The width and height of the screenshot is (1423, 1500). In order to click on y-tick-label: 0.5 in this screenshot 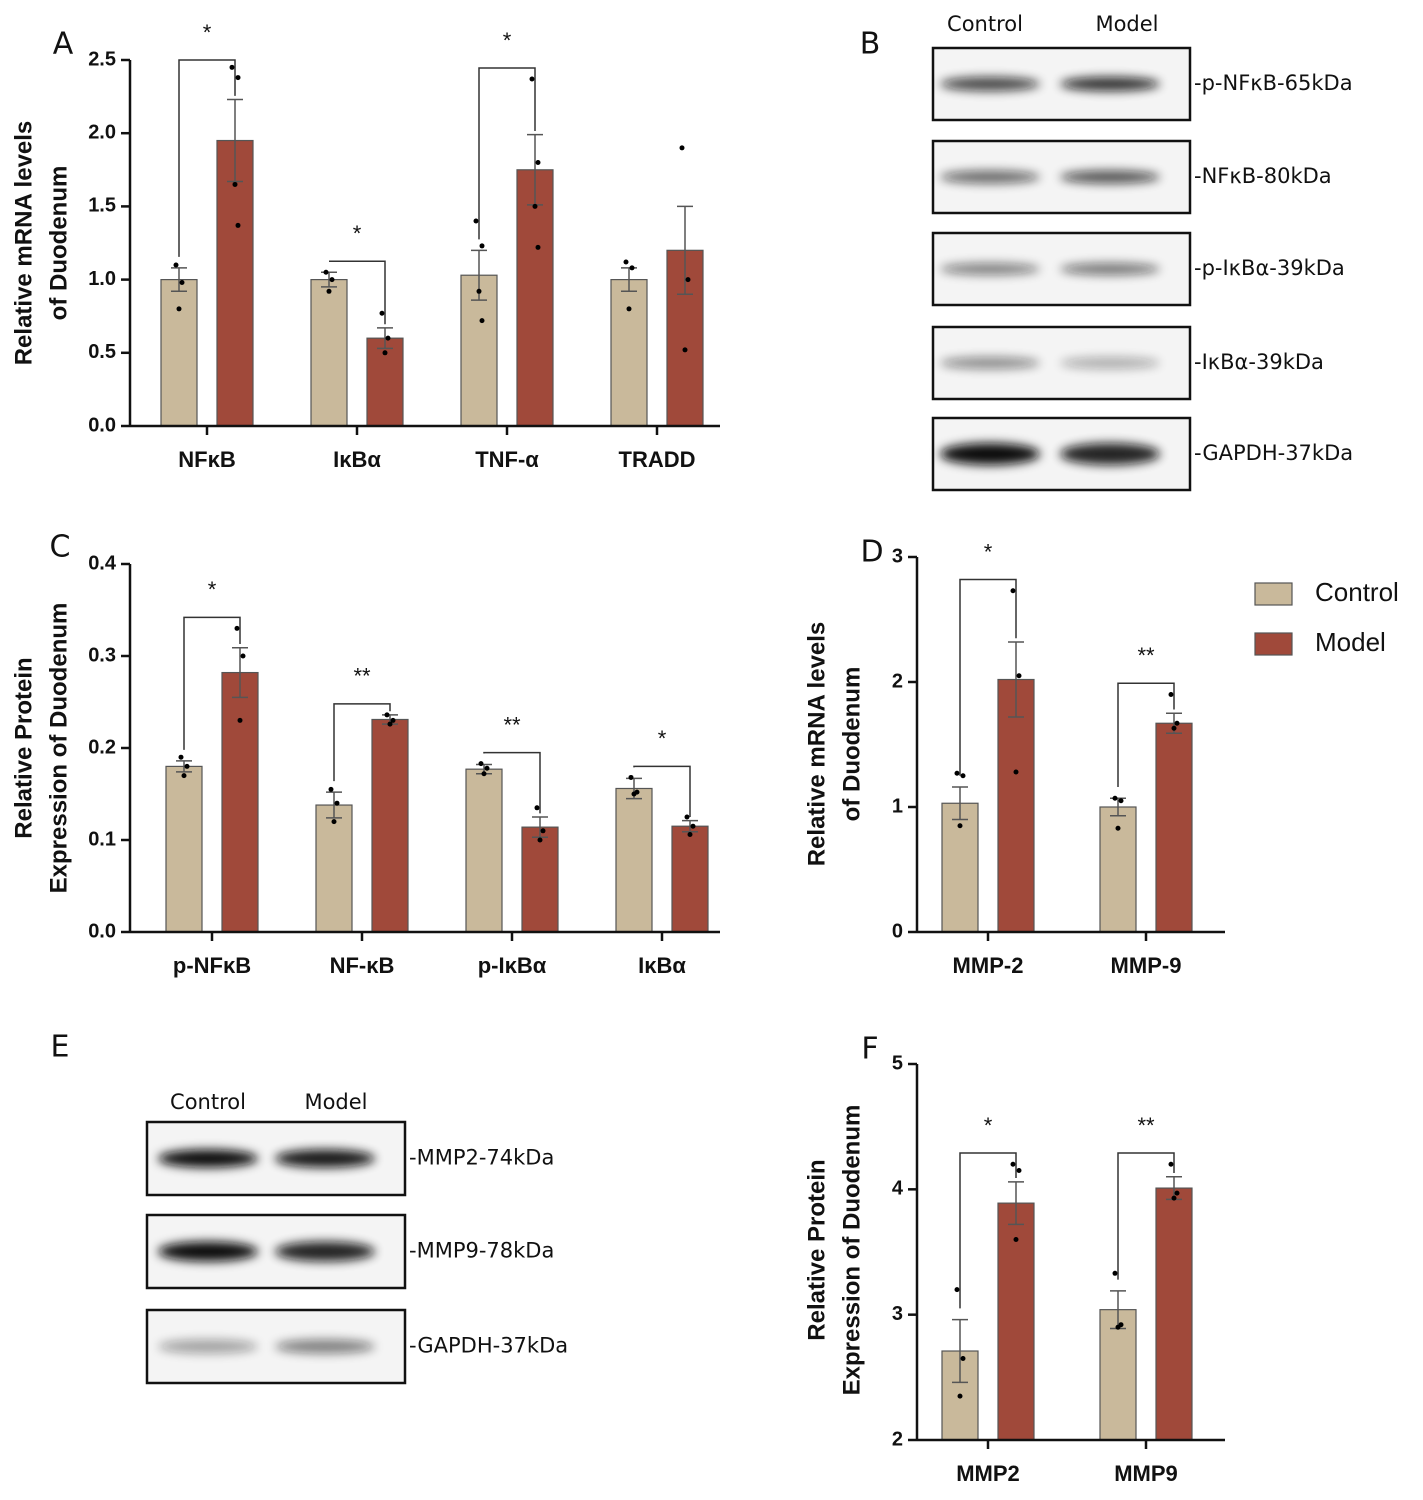, I will do `click(102, 352)`.